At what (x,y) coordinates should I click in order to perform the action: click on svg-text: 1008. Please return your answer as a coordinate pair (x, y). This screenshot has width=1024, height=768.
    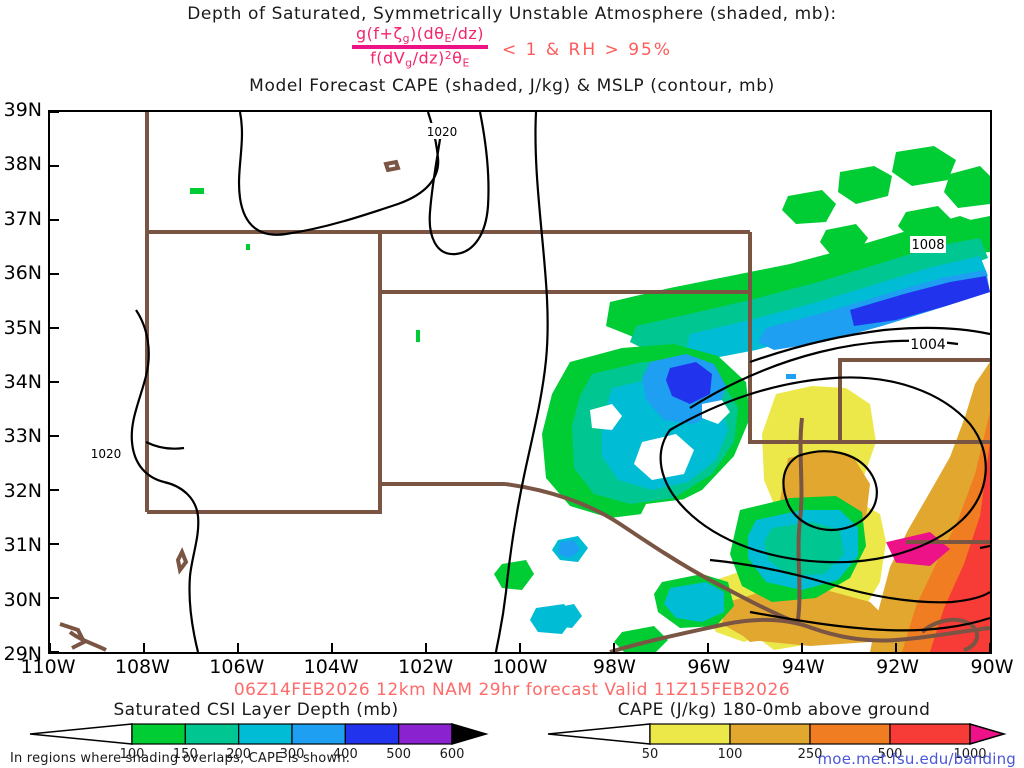
    Looking at the image, I should click on (927, 245).